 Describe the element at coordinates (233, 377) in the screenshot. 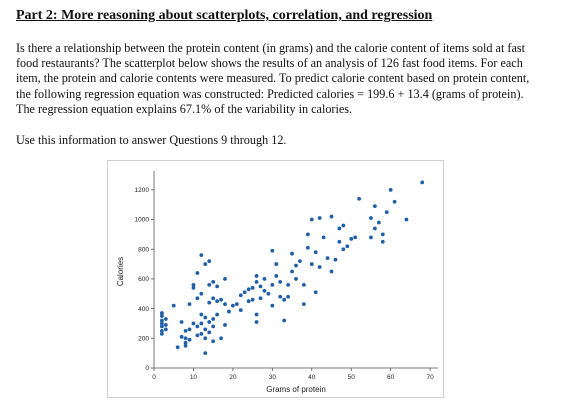

I see `x-tick-label: 20` at that location.